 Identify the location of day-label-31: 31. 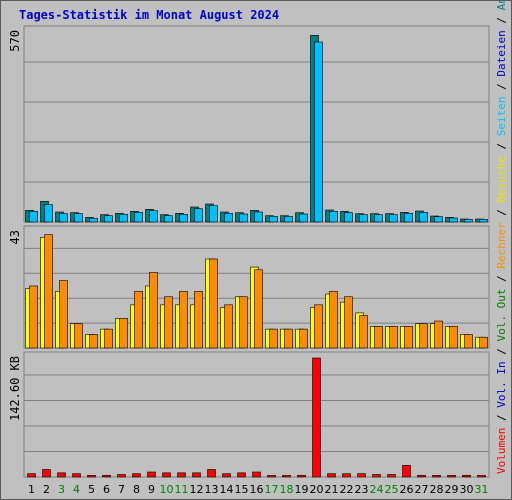
(482, 489).